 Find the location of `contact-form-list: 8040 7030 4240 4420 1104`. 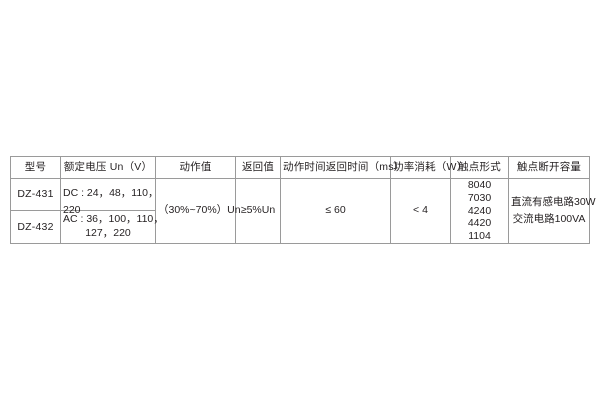

contact-form-list: 8040 7030 4240 4420 1104 is located at coordinates (479, 211).